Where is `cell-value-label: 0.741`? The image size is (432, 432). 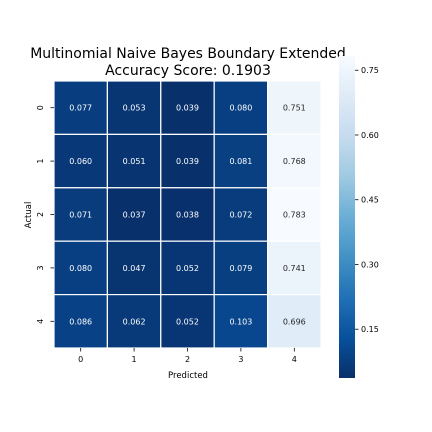
cell-value-label: 0.741 is located at coordinates (294, 268).